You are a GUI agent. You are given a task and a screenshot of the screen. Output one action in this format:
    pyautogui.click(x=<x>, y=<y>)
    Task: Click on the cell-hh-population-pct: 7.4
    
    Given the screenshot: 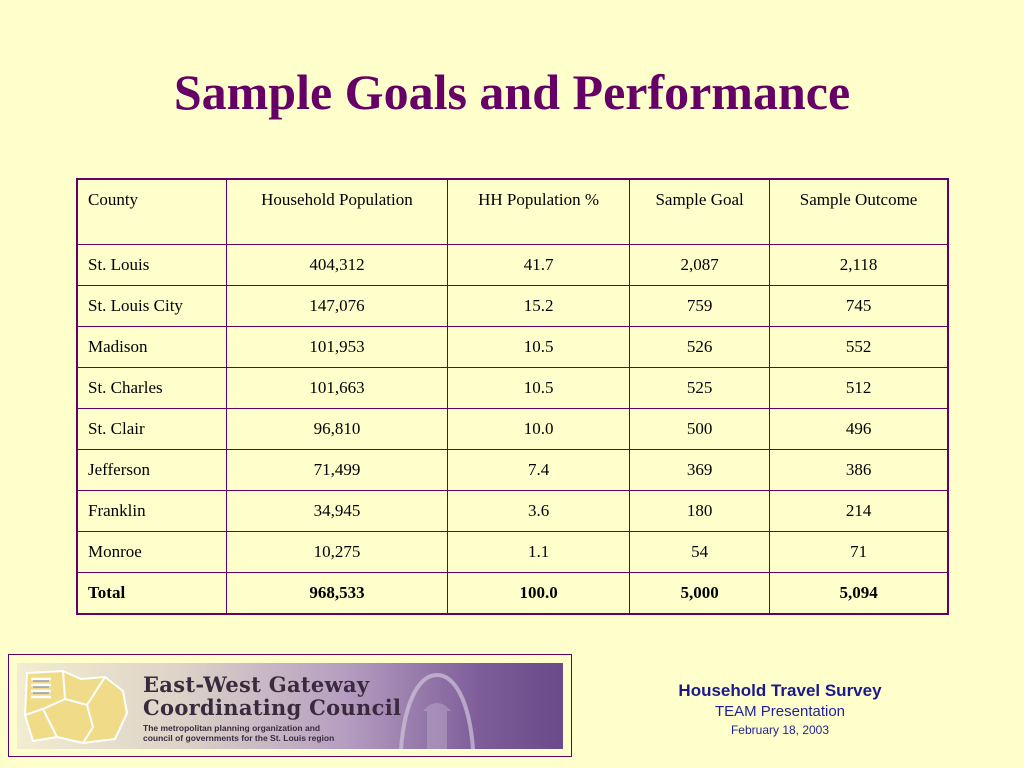 What is the action you would take?
    pyautogui.click(x=539, y=470)
    